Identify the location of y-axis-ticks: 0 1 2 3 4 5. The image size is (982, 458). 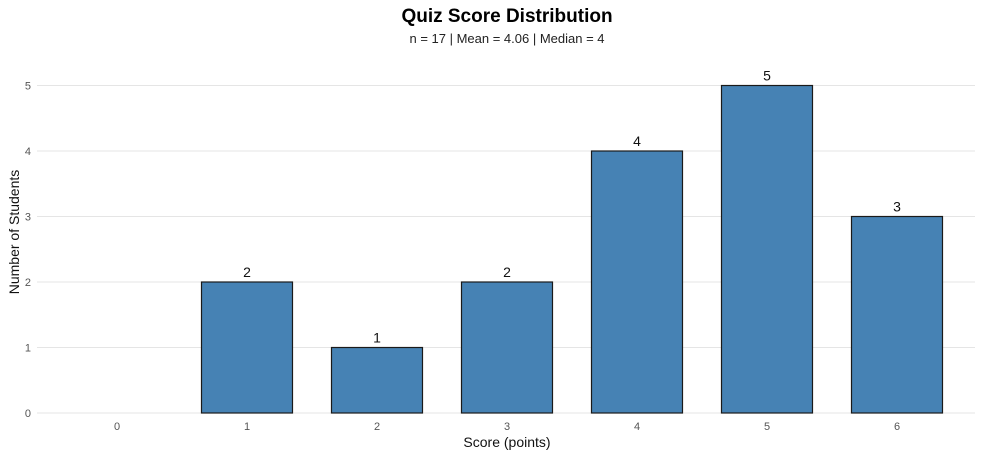
(28, 251).